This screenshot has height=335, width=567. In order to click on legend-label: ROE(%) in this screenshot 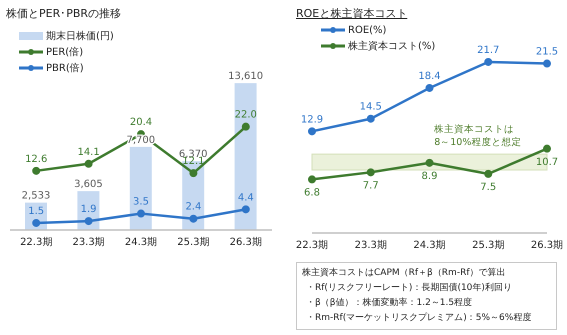, I will do `click(367, 30)`.